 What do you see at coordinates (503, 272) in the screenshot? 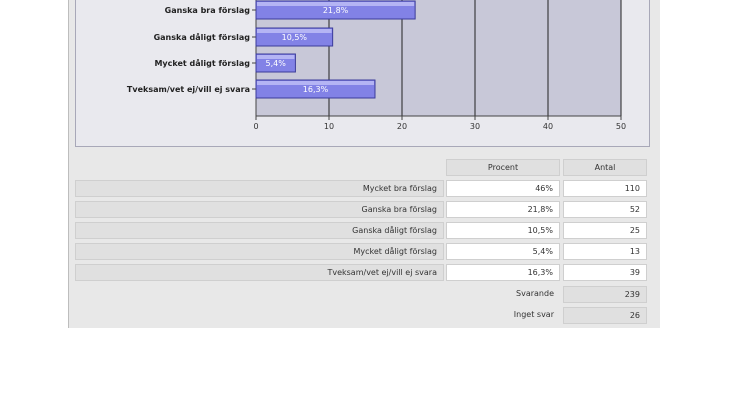
I see `row-procent: 16,3%` at bounding box center [503, 272].